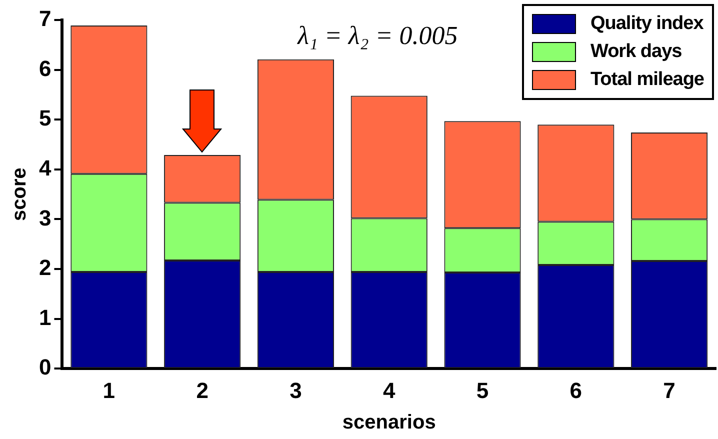  Describe the element at coordinates (669, 390) in the screenshot. I see `x-tick-label: 7` at that location.